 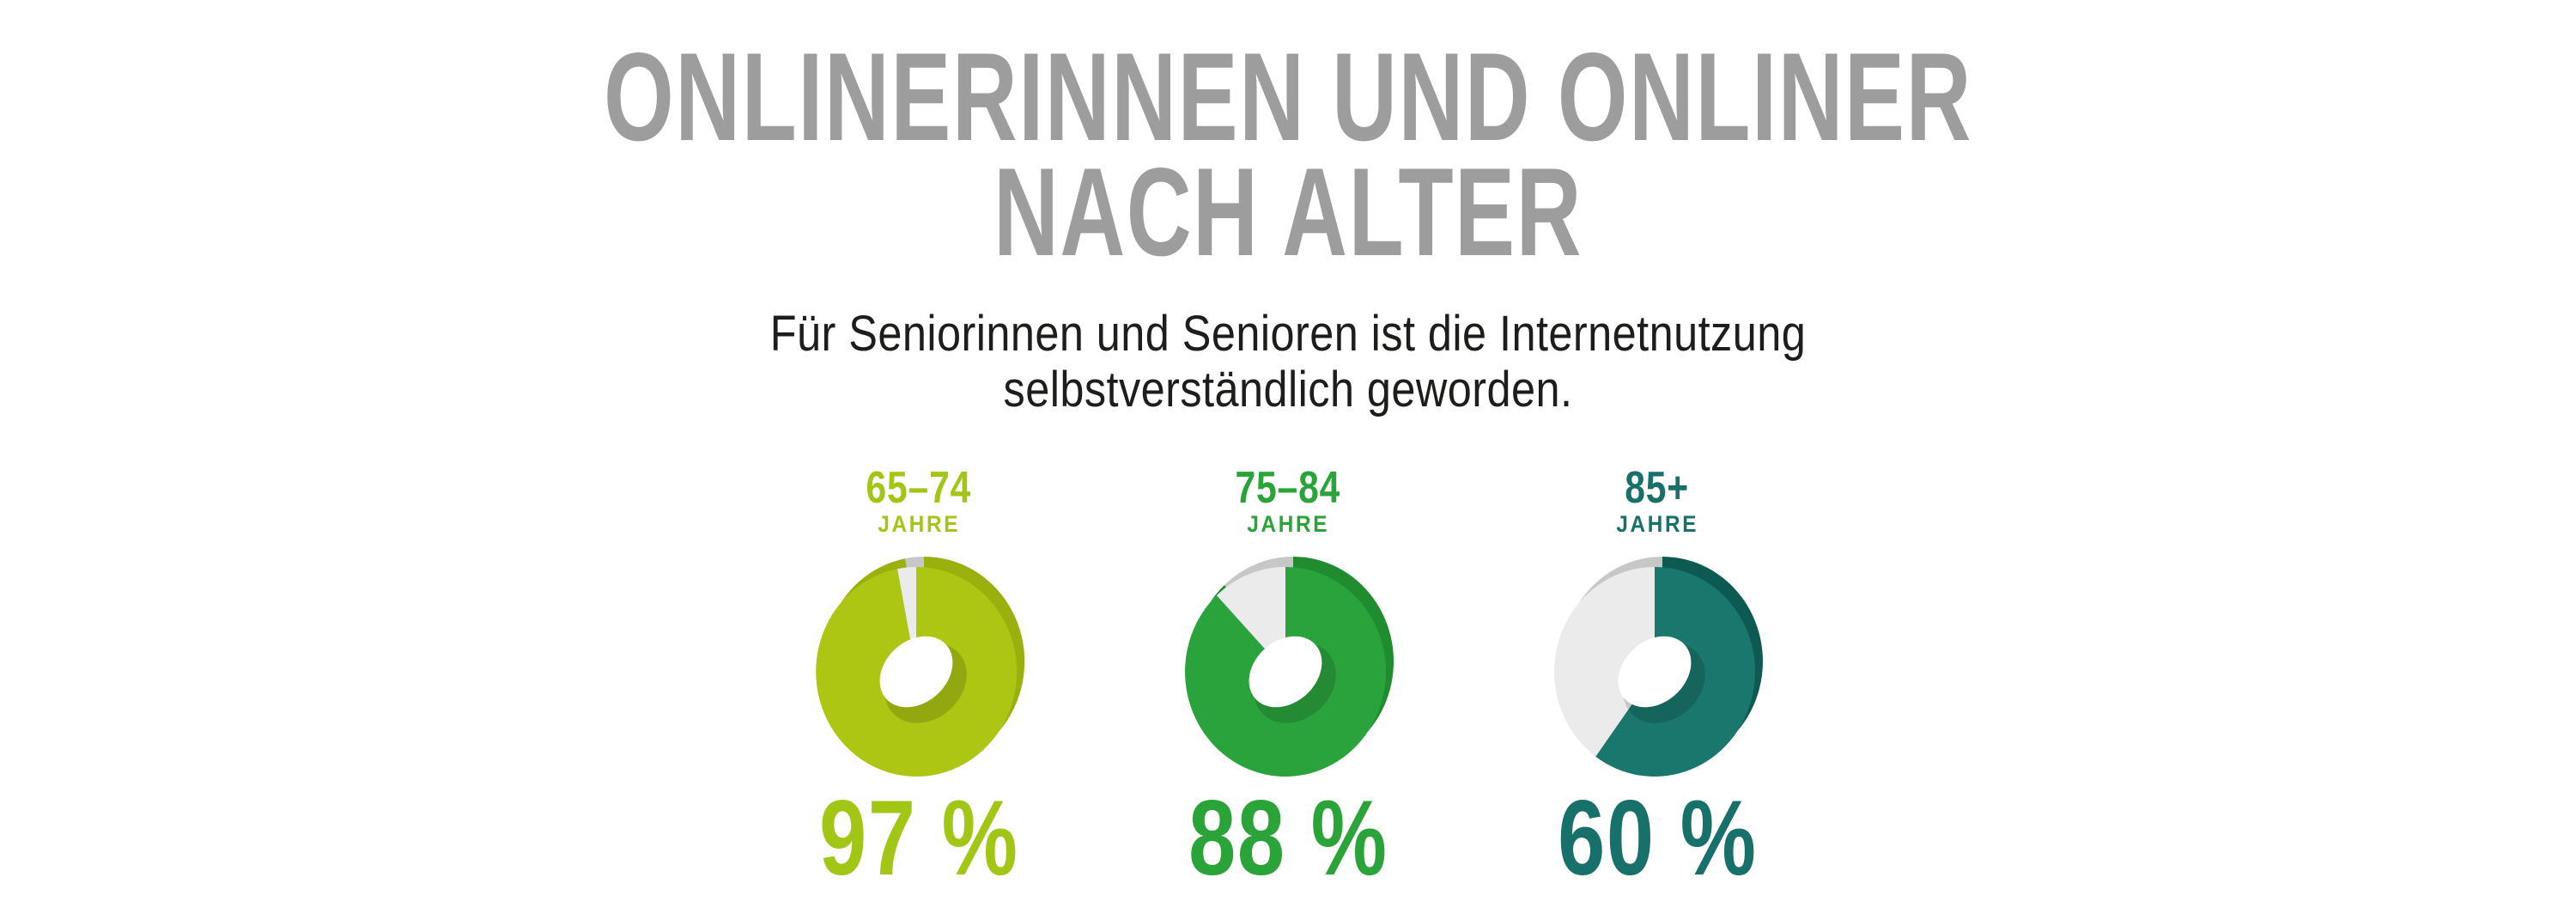 What do you see at coordinates (1657, 487) in the screenshot?
I see `age-range-label: 85+` at bounding box center [1657, 487].